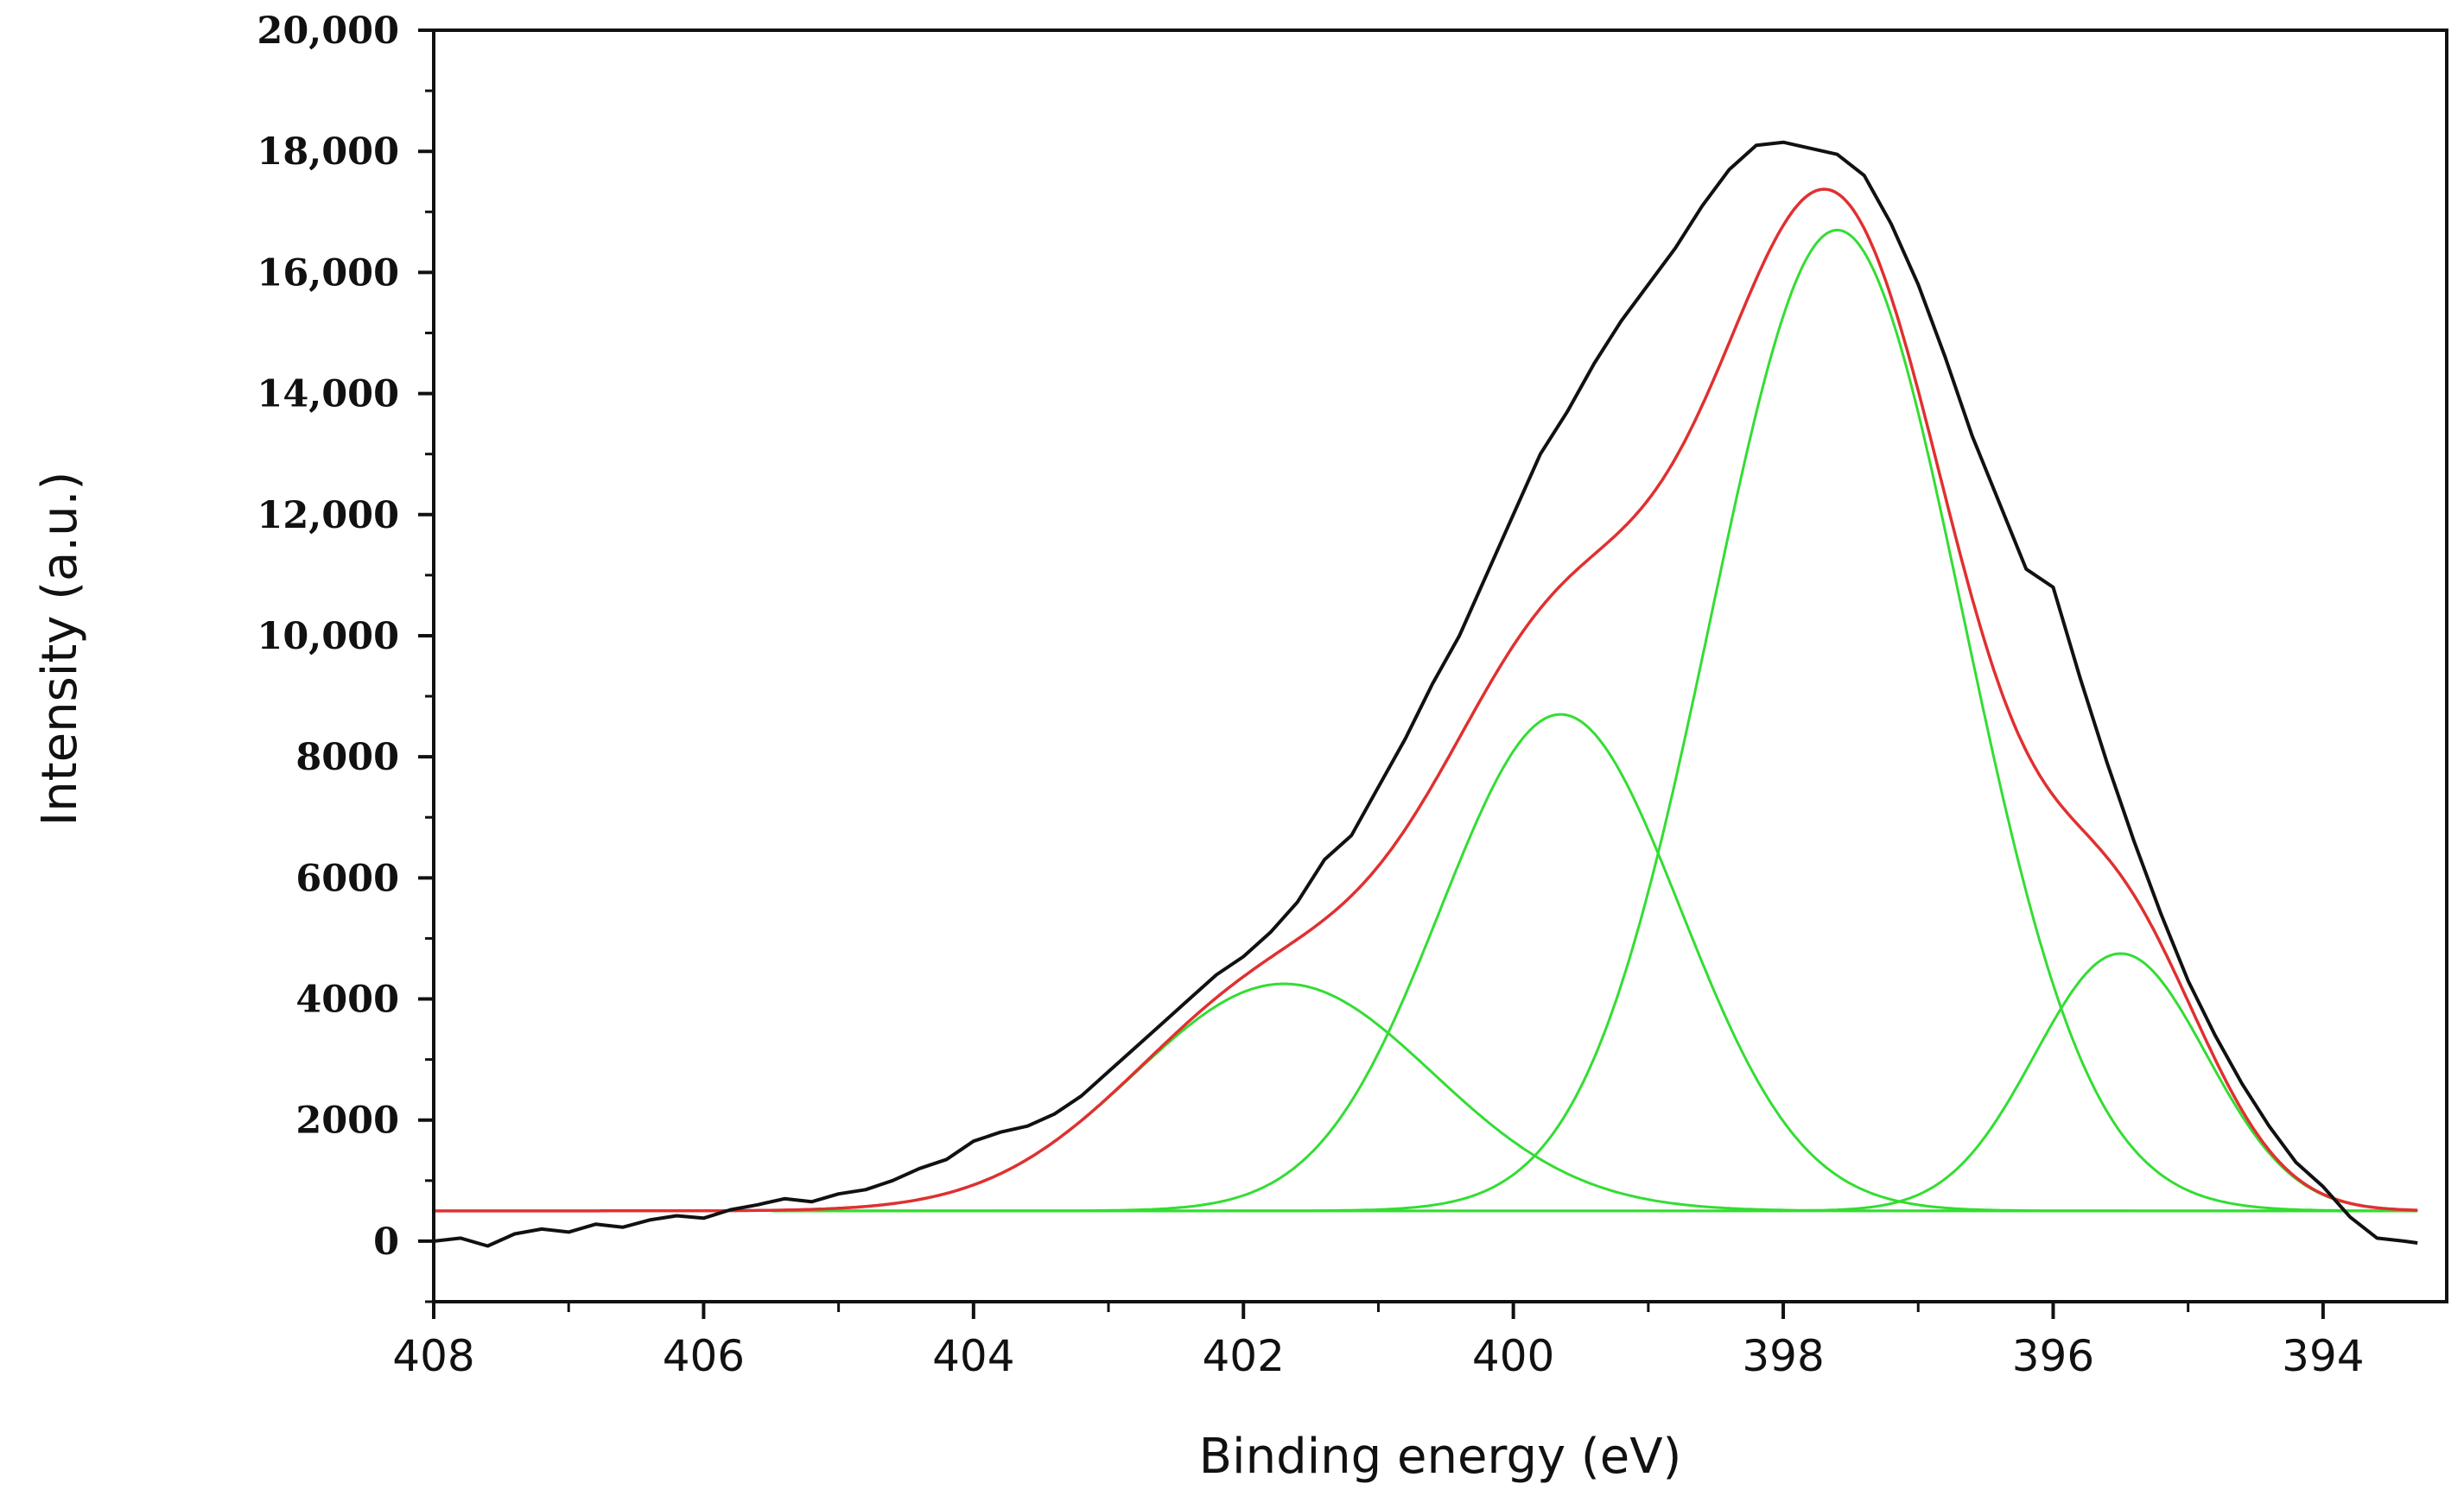 The height and width of the screenshot is (1509, 2464). What do you see at coordinates (2323, 1356) in the screenshot?
I see `x-tick-label: 394` at bounding box center [2323, 1356].